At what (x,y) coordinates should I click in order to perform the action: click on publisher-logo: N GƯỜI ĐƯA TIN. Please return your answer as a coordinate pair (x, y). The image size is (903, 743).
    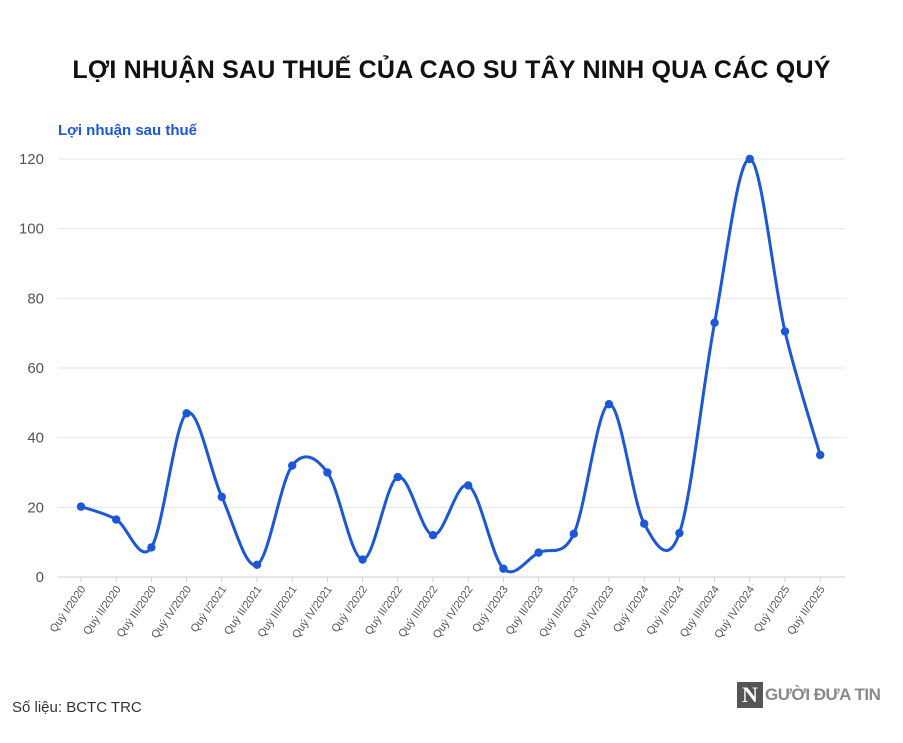
    Looking at the image, I should click on (809, 695).